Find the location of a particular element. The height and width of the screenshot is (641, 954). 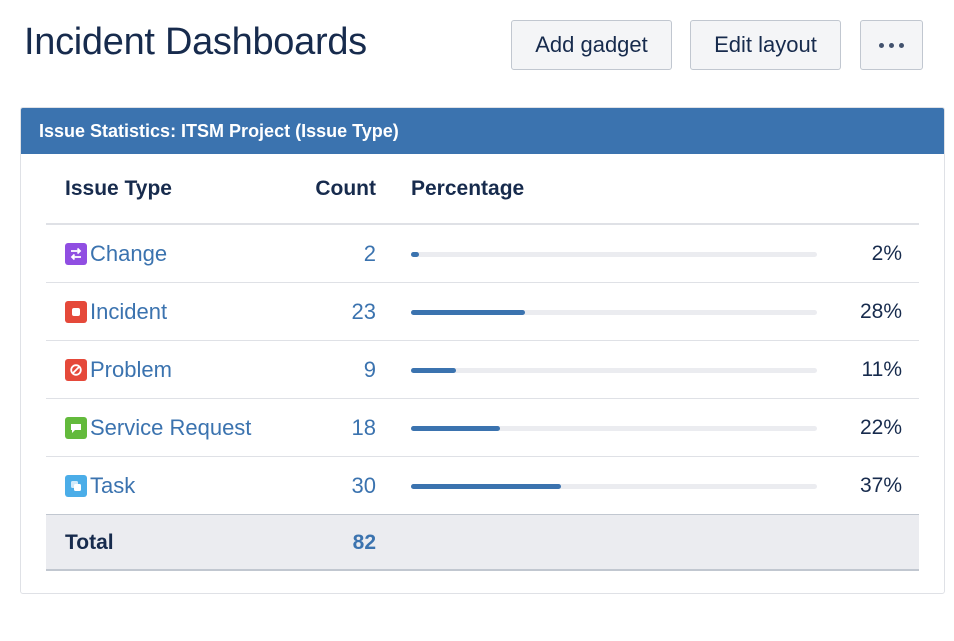

column-header-percentage: Percentage is located at coordinates (468, 188).